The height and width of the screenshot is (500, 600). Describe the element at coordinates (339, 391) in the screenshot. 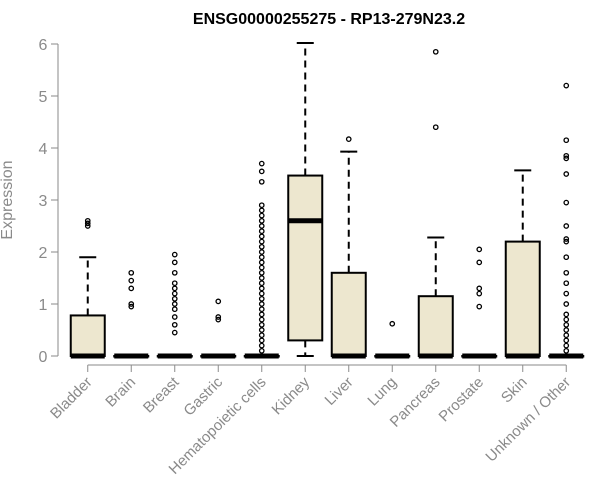

I see `x-tick-label: Liver` at that location.